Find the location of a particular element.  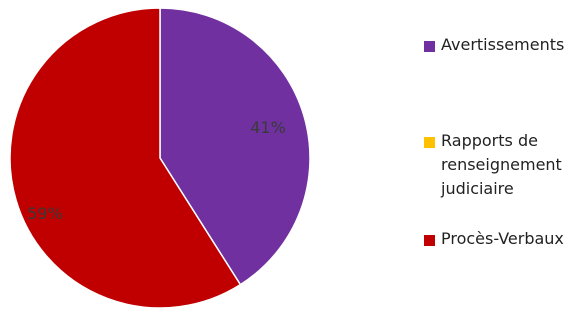

pie-label-proc-s-verbaux: 59% is located at coordinates (45, 213).